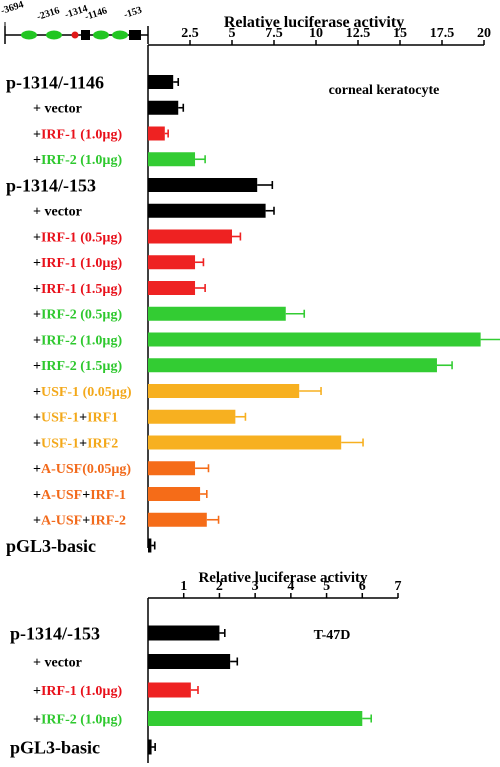 This screenshot has width=500, height=767. What do you see at coordinates (102, 418) in the screenshot?
I see `row-label-segment: IRF1` at bounding box center [102, 418].